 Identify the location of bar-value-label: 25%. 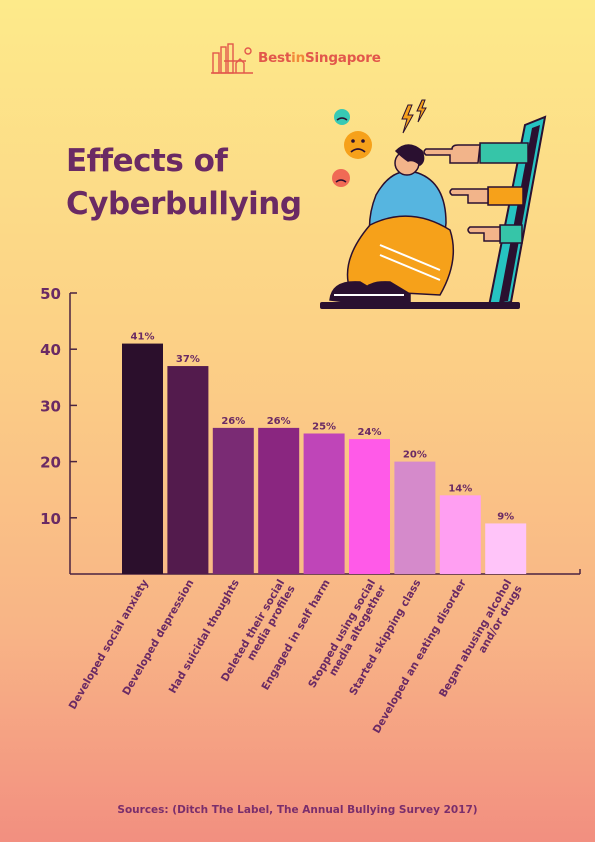
(324, 427).